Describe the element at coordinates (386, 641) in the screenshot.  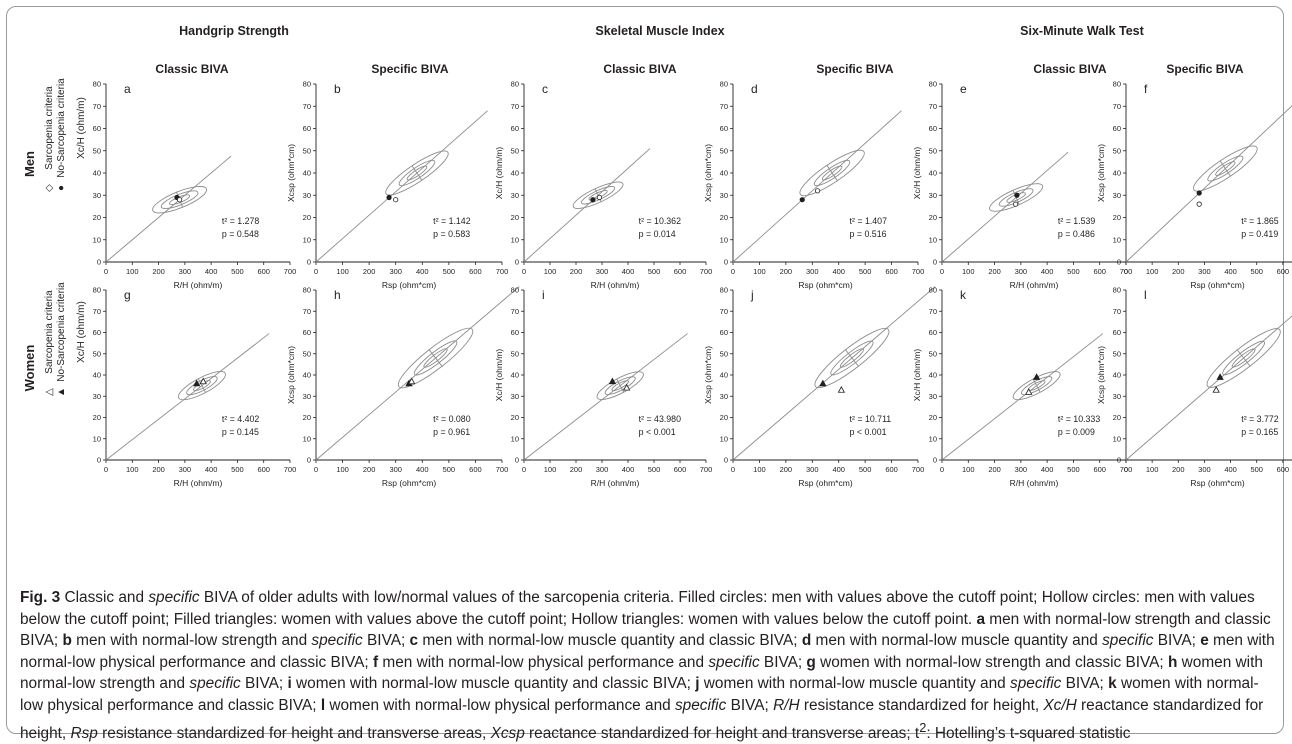
I see `caption-end-b: BIVA;` at that location.